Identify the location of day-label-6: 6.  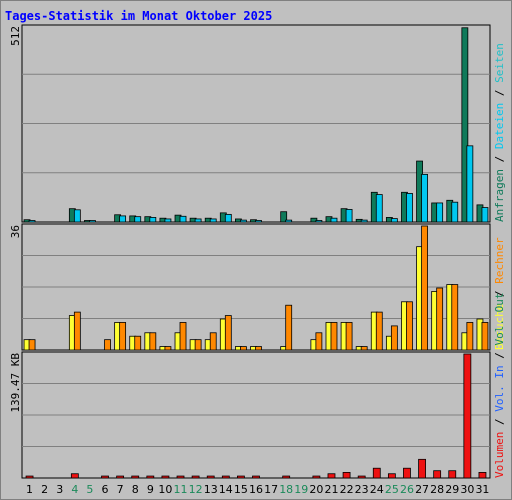
(105, 489).